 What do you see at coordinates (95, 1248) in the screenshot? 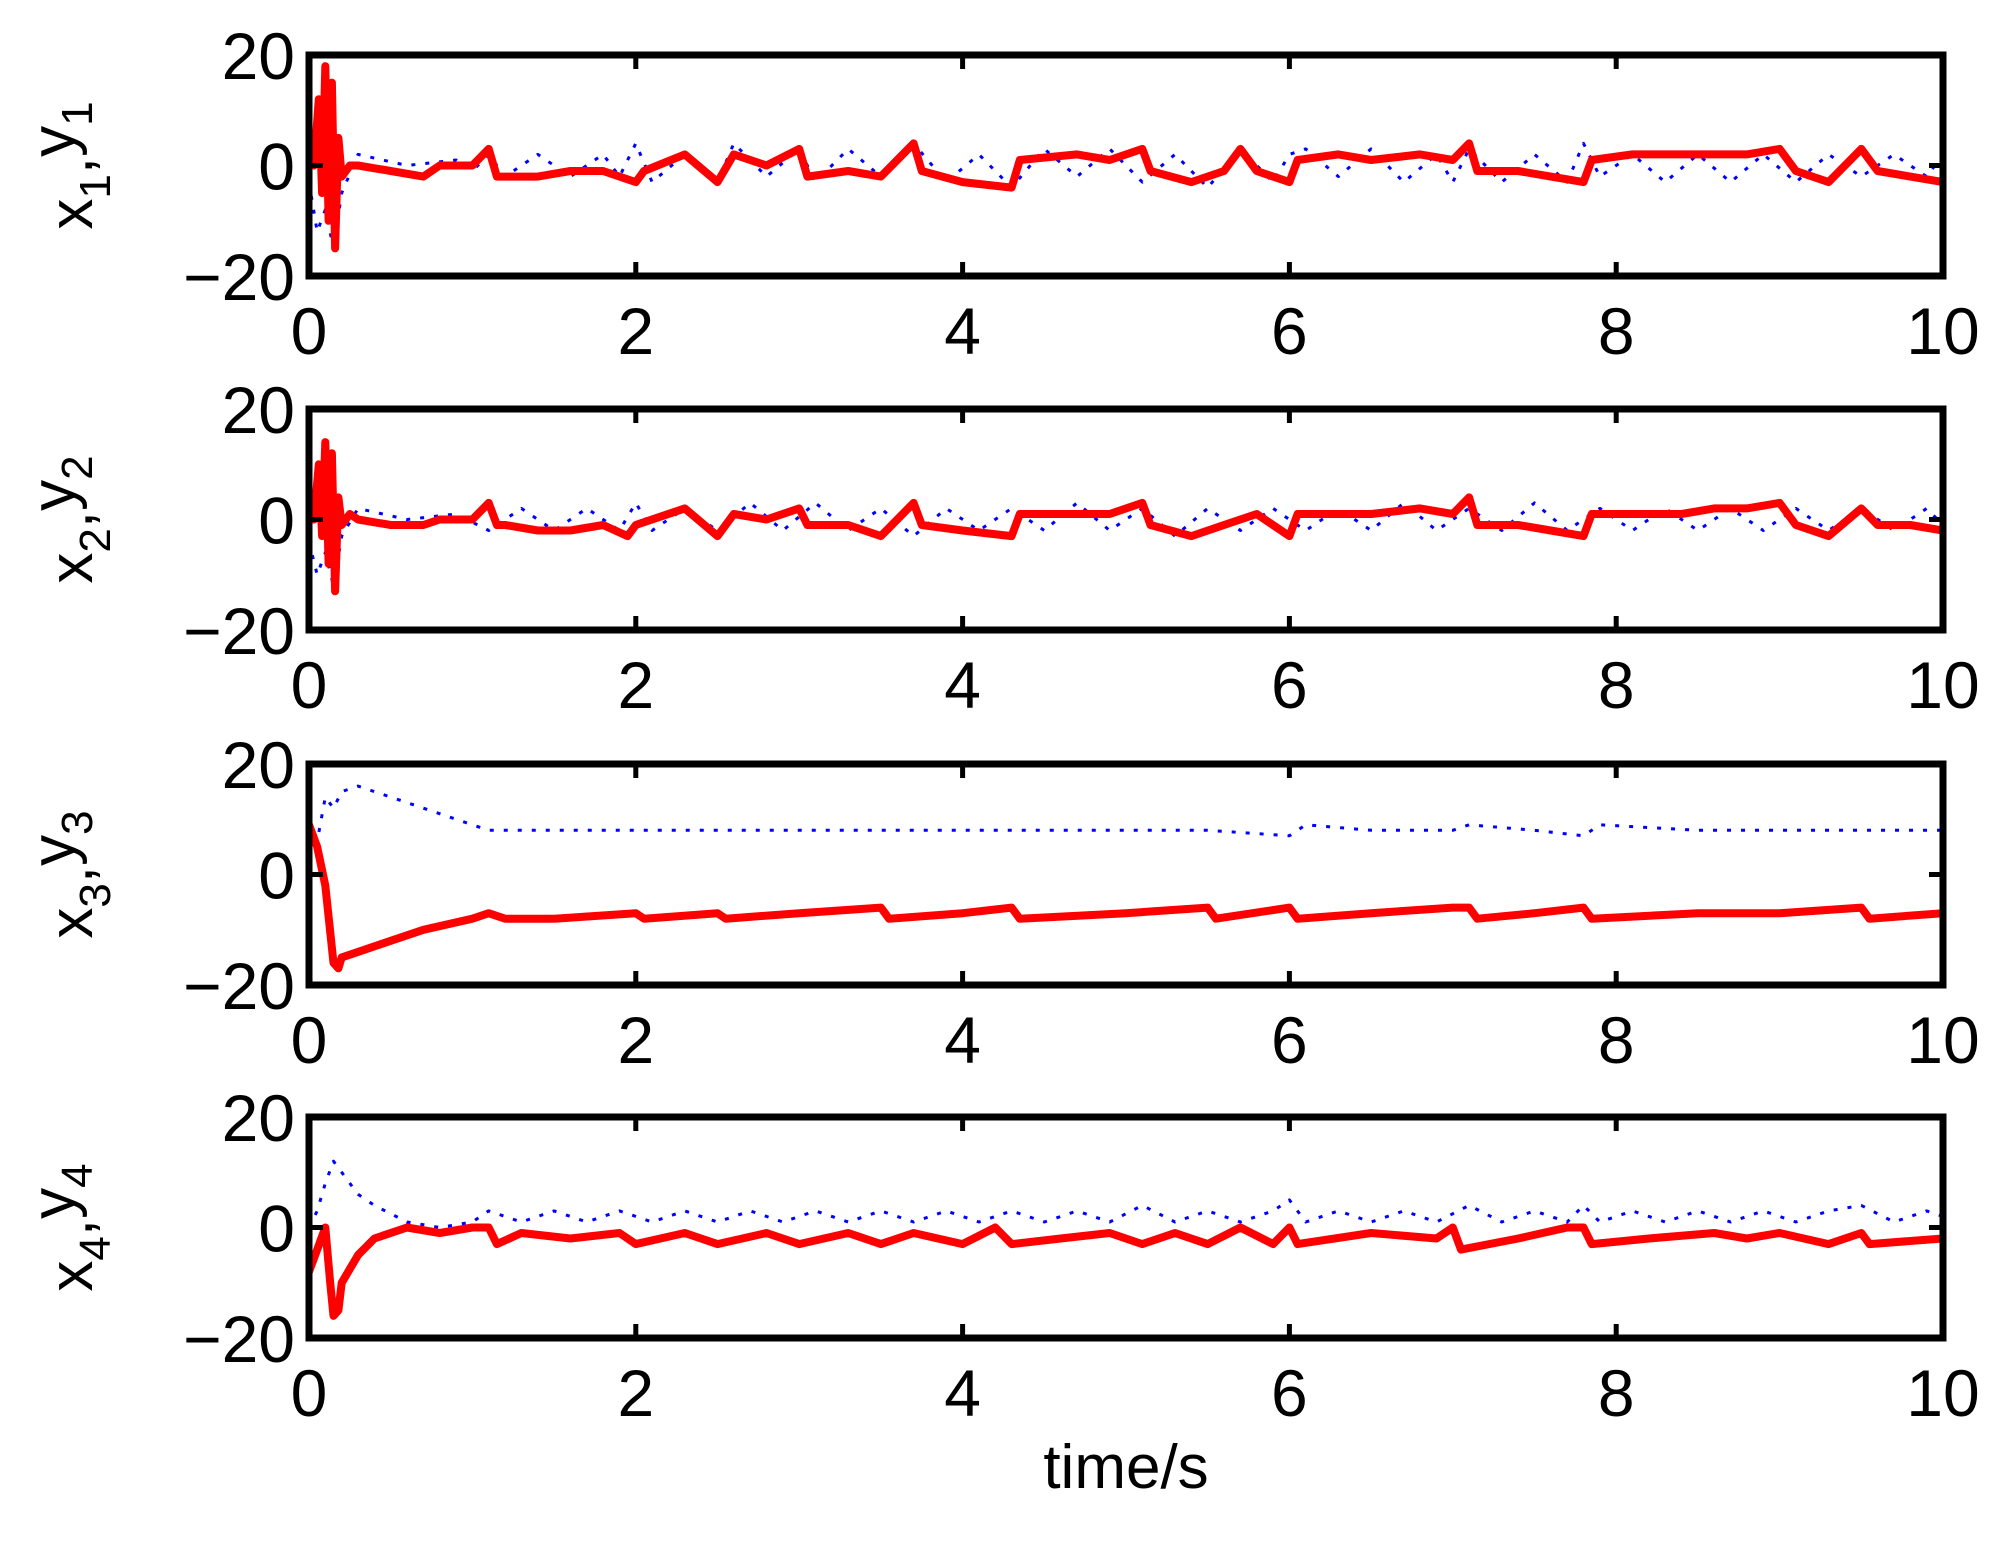
I see `y-label-a-sub: 4` at bounding box center [95, 1248].